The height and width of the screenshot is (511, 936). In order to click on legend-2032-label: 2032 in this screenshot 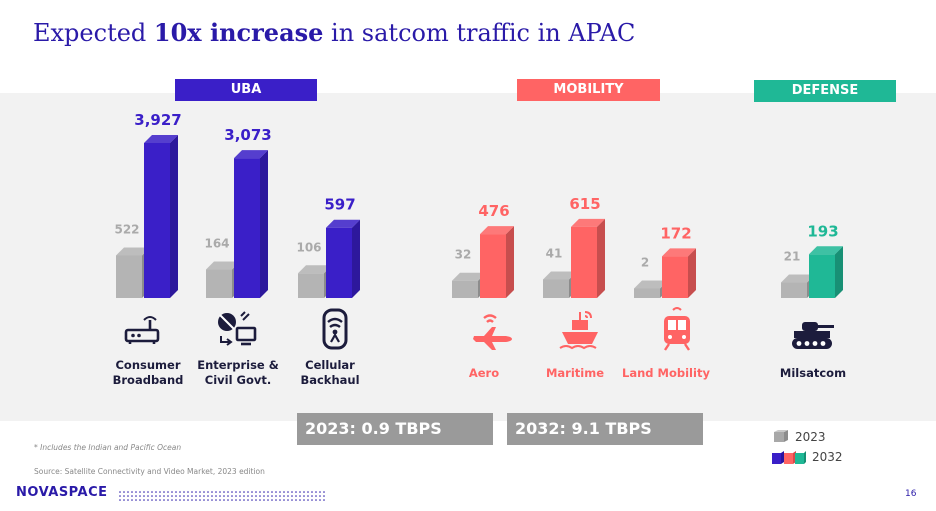, I will do `click(827, 457)`.